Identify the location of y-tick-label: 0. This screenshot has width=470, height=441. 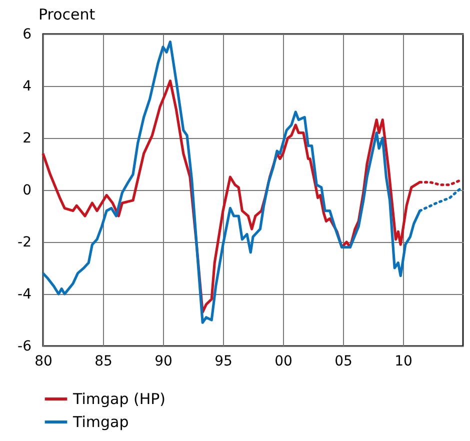
(27, 190).